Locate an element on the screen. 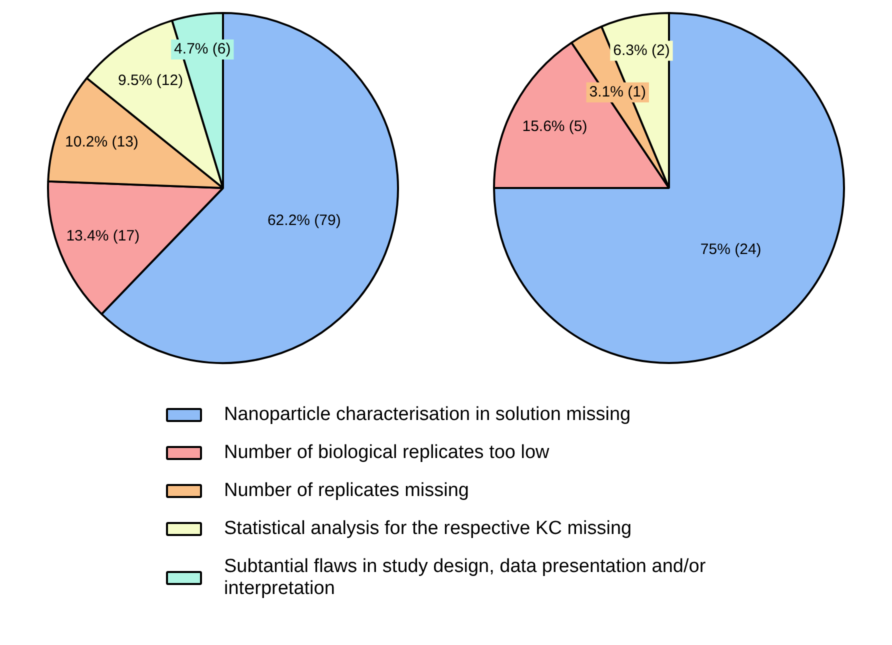 The height and width of the screenshot is (645, 892). data-label: 4.7% (6) is located at coordinates (202, 49).